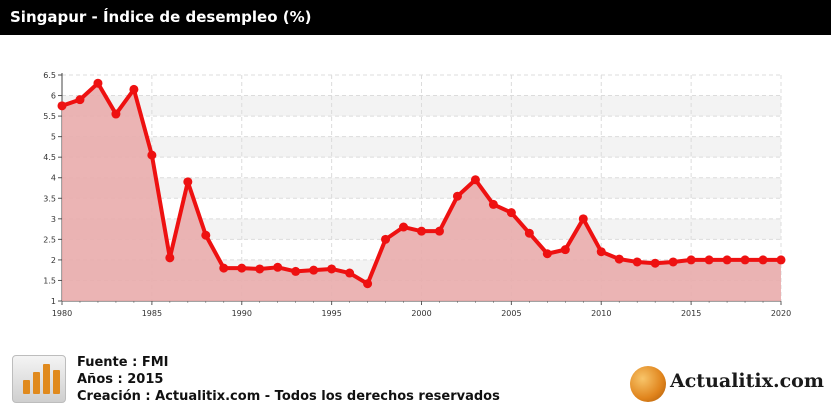  Describe the element at coordinates (53, 301) in the screenshot. I see `y-tick-label: 1` at that location.